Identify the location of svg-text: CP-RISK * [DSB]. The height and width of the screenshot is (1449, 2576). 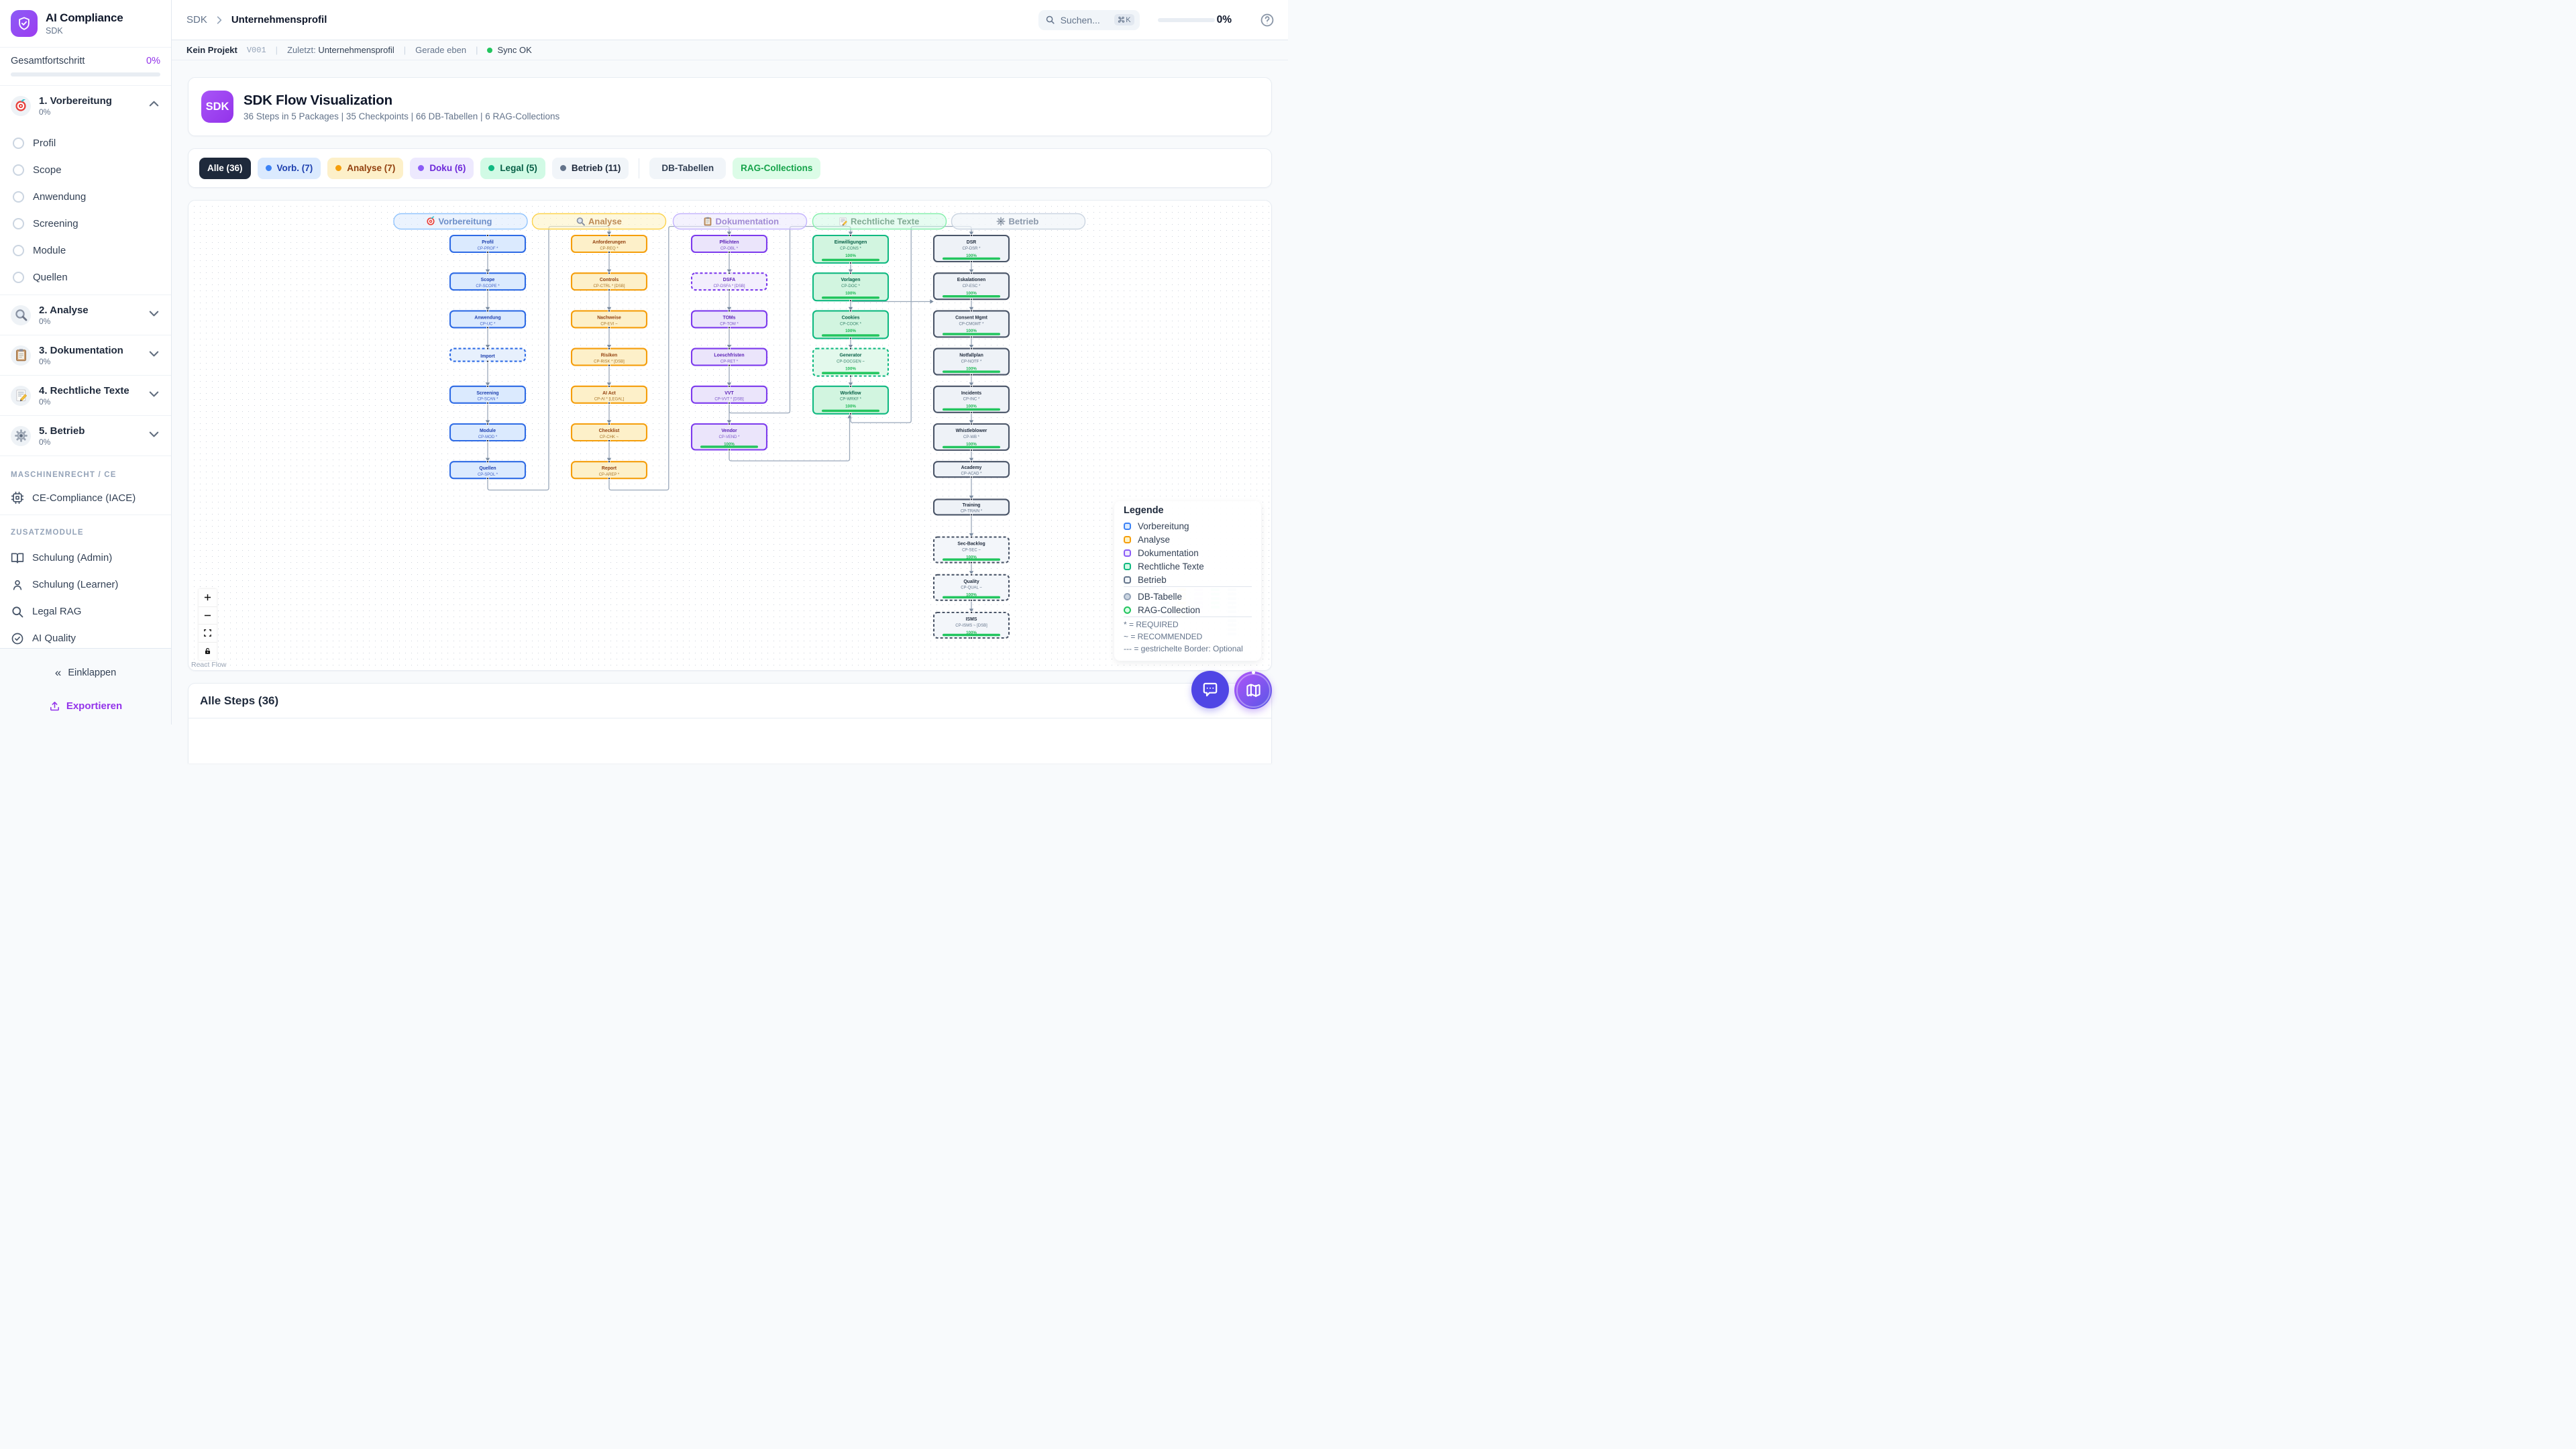
(609, 362).